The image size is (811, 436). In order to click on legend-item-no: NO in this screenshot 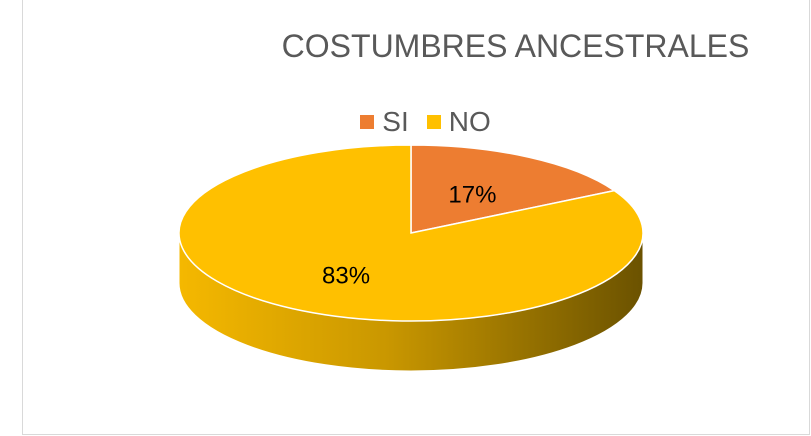, I will do `click(458, 122)`.